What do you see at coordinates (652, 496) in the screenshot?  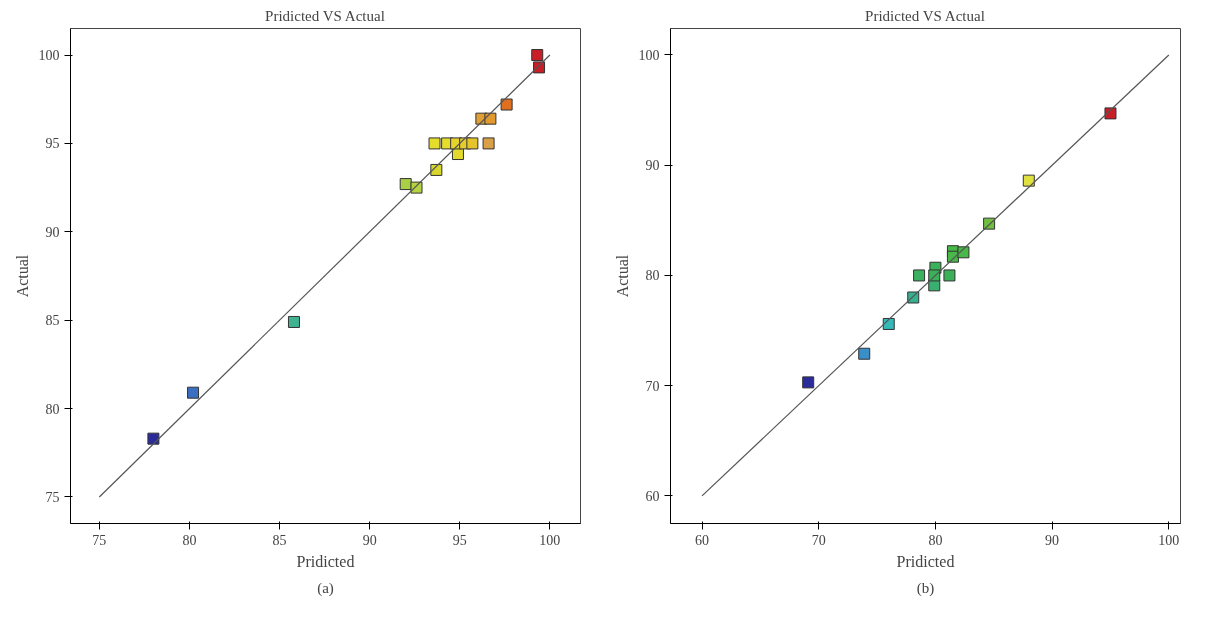 I see `y-tick-label: 60` at bounding box center [652, 496].